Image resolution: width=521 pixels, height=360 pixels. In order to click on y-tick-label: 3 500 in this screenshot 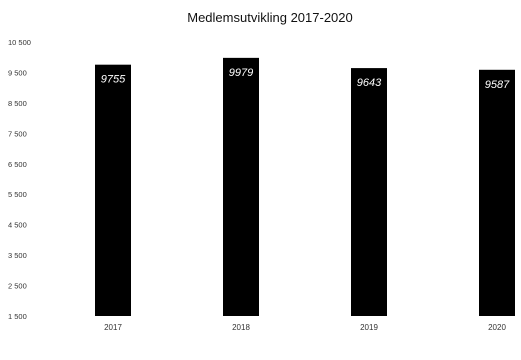, I will do `click(17, 255)`.